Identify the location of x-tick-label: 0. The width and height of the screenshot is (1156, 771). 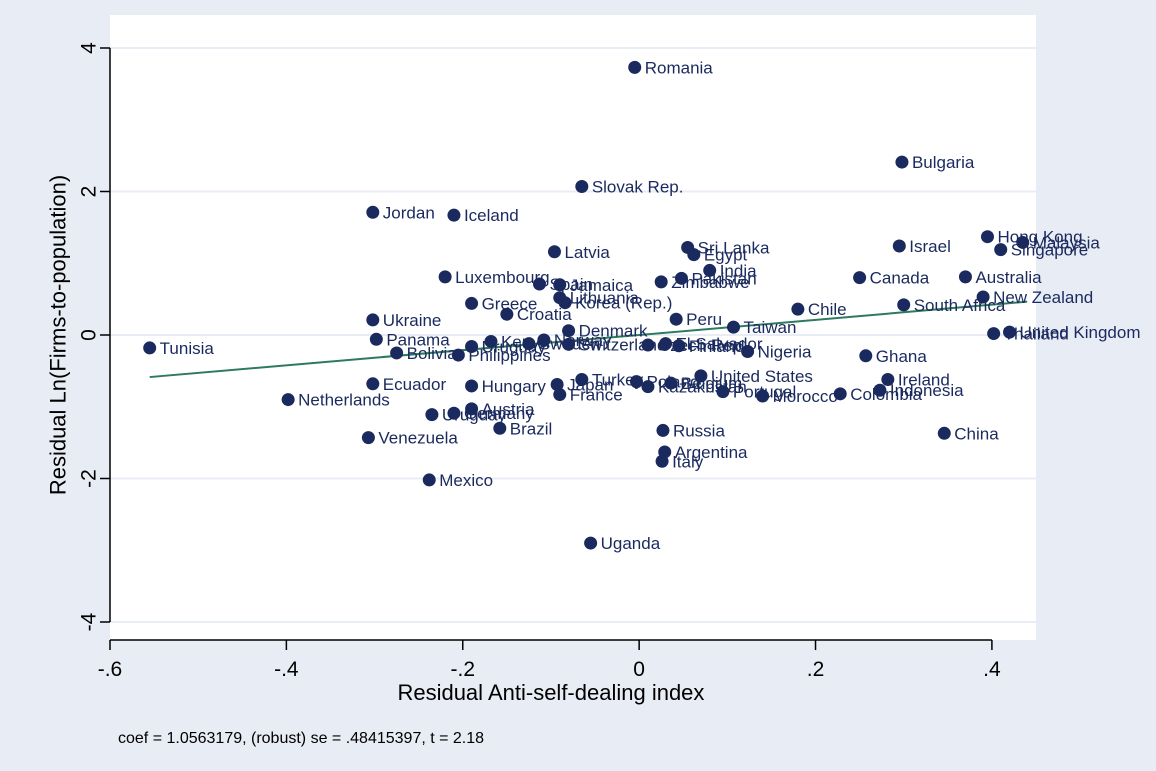
(639, 669).